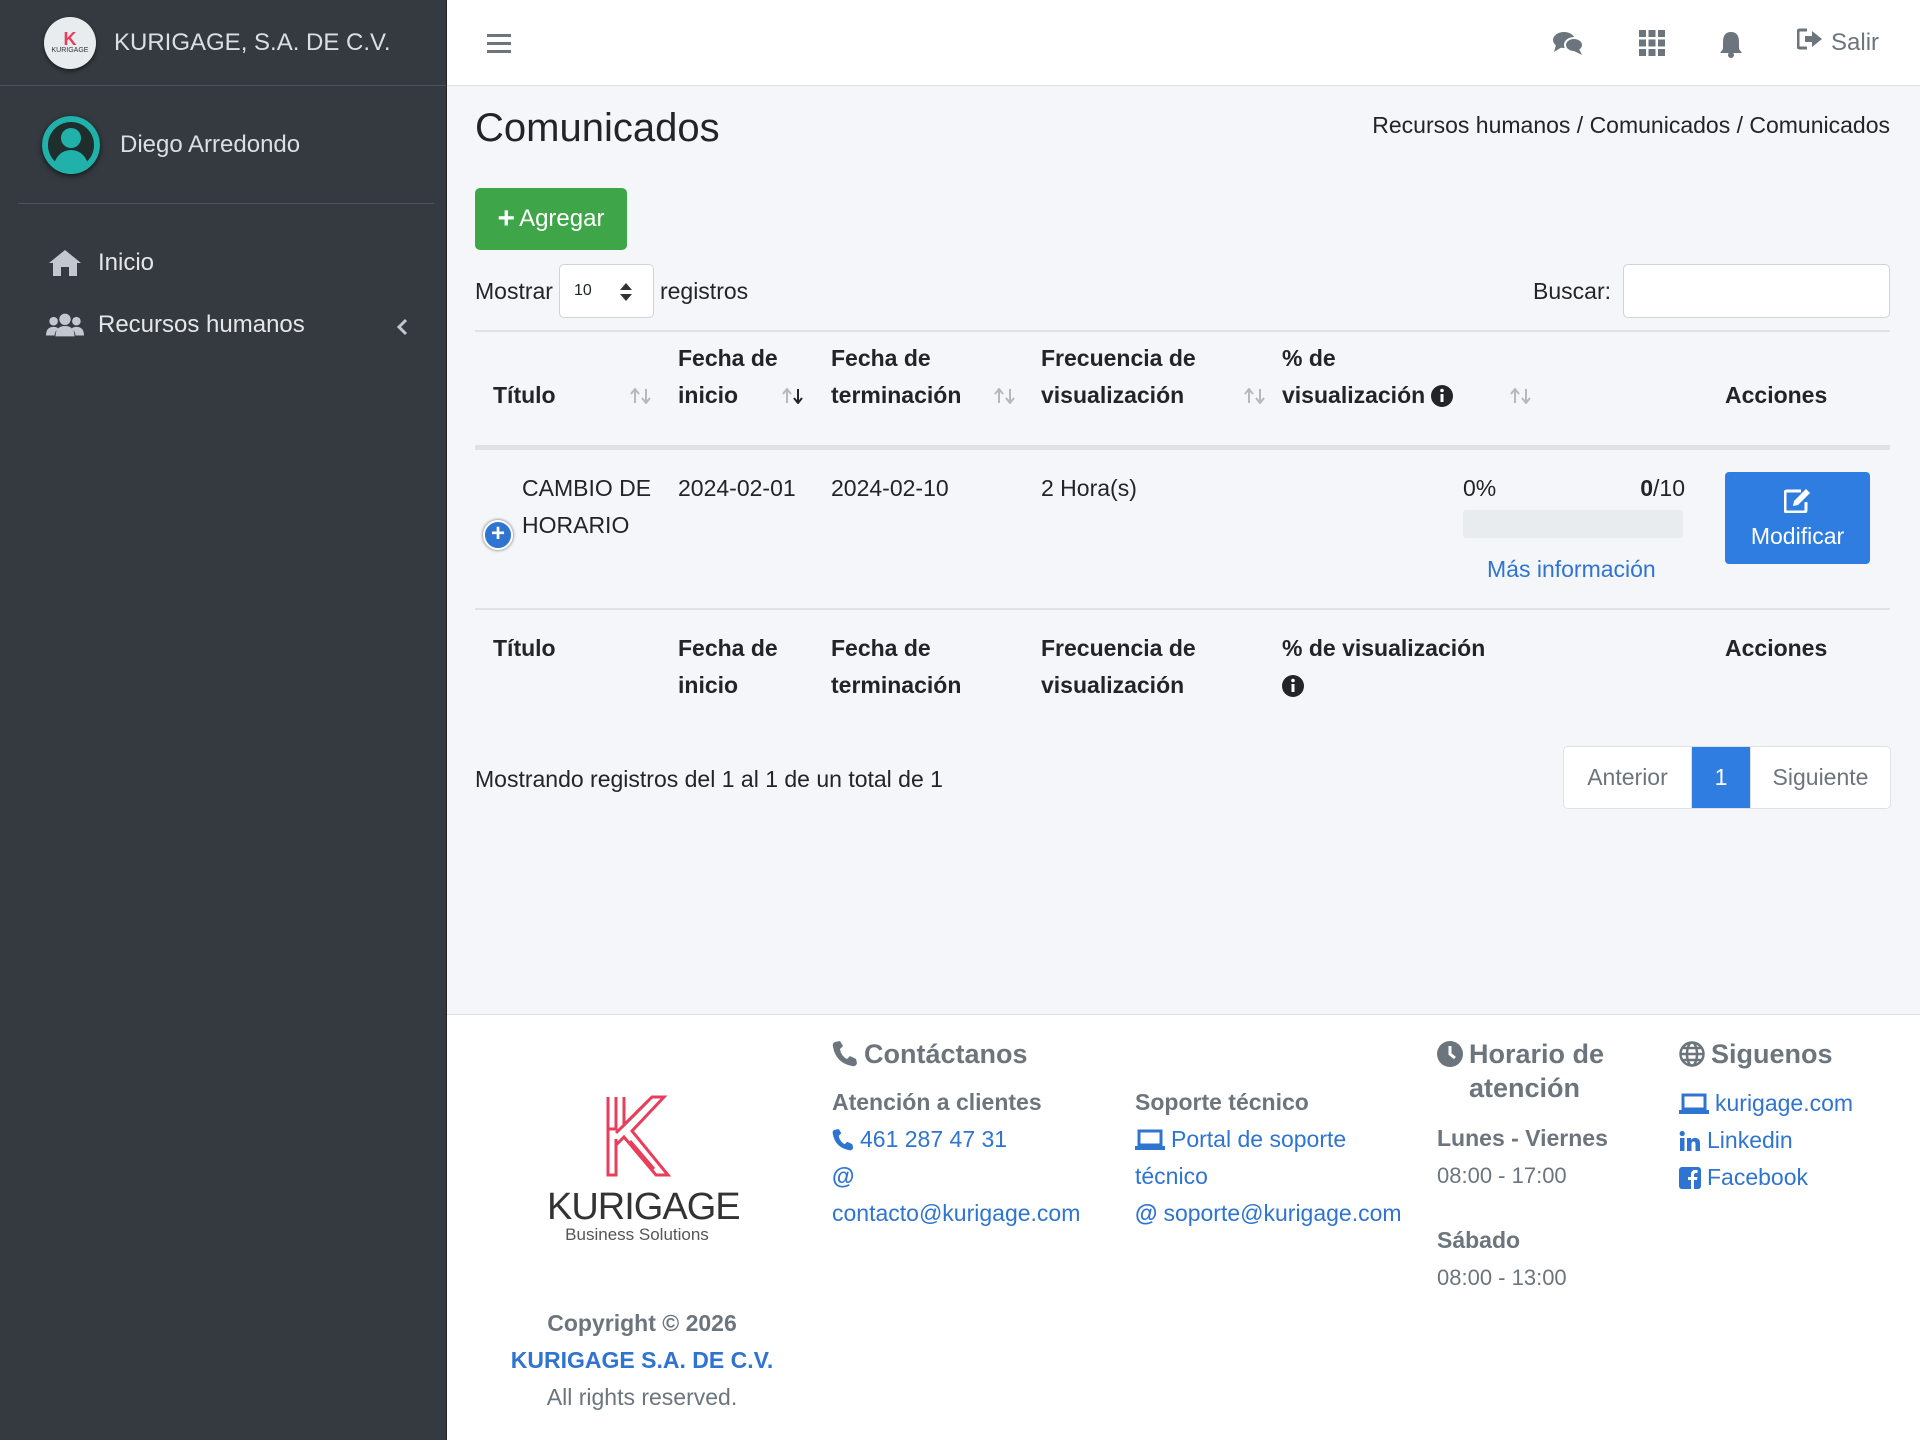 The width and height of the screenshot is (1920, 1440). Describe the element at coordinates (1813, 42) in the screenshot. I see `logout-icon` at that location.